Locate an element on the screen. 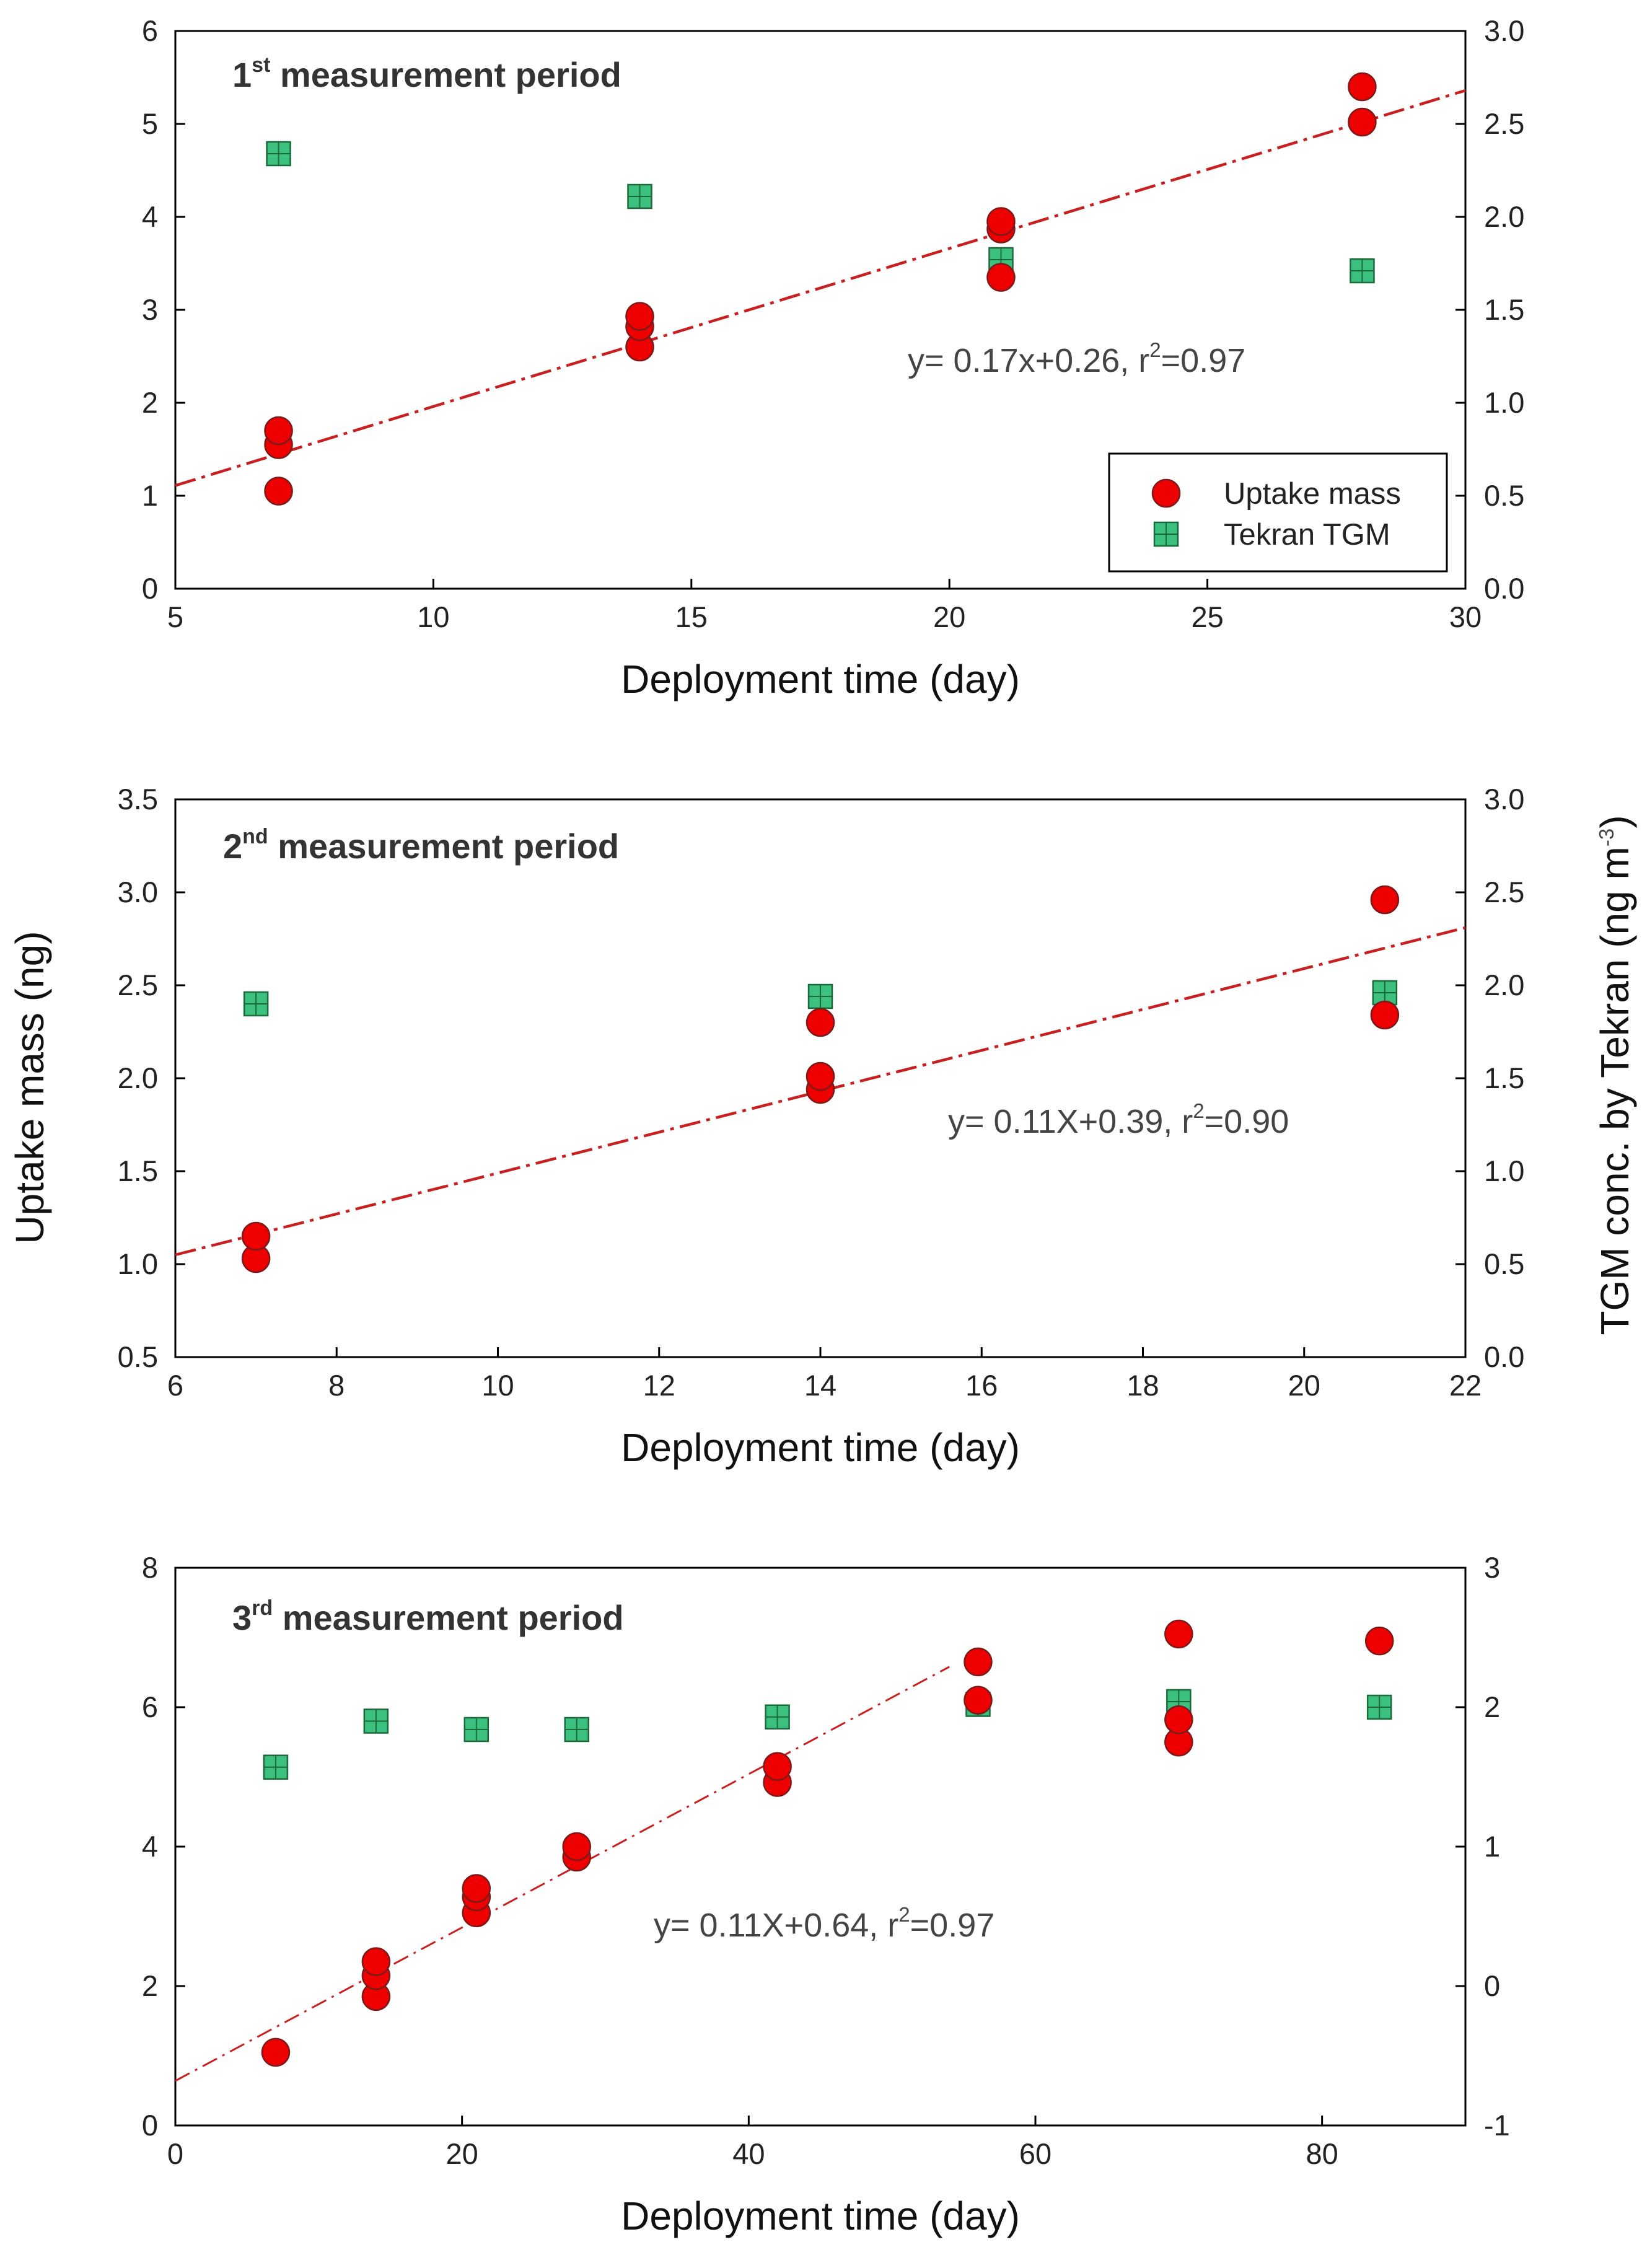 The width and height of the screenshot is (1642, 2268). panel-title: 2nd measurement period is located at coordinates (421, 845).